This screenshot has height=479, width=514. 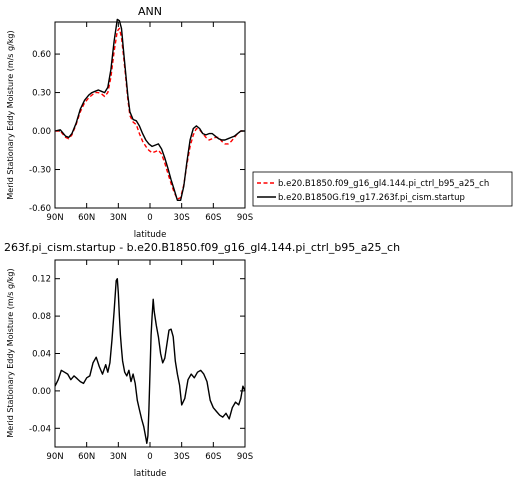 What do you see at coordinates (149, 218) in the screenshot?
I see `top-x-tick-label: 0` at bounding box center [149, 218].